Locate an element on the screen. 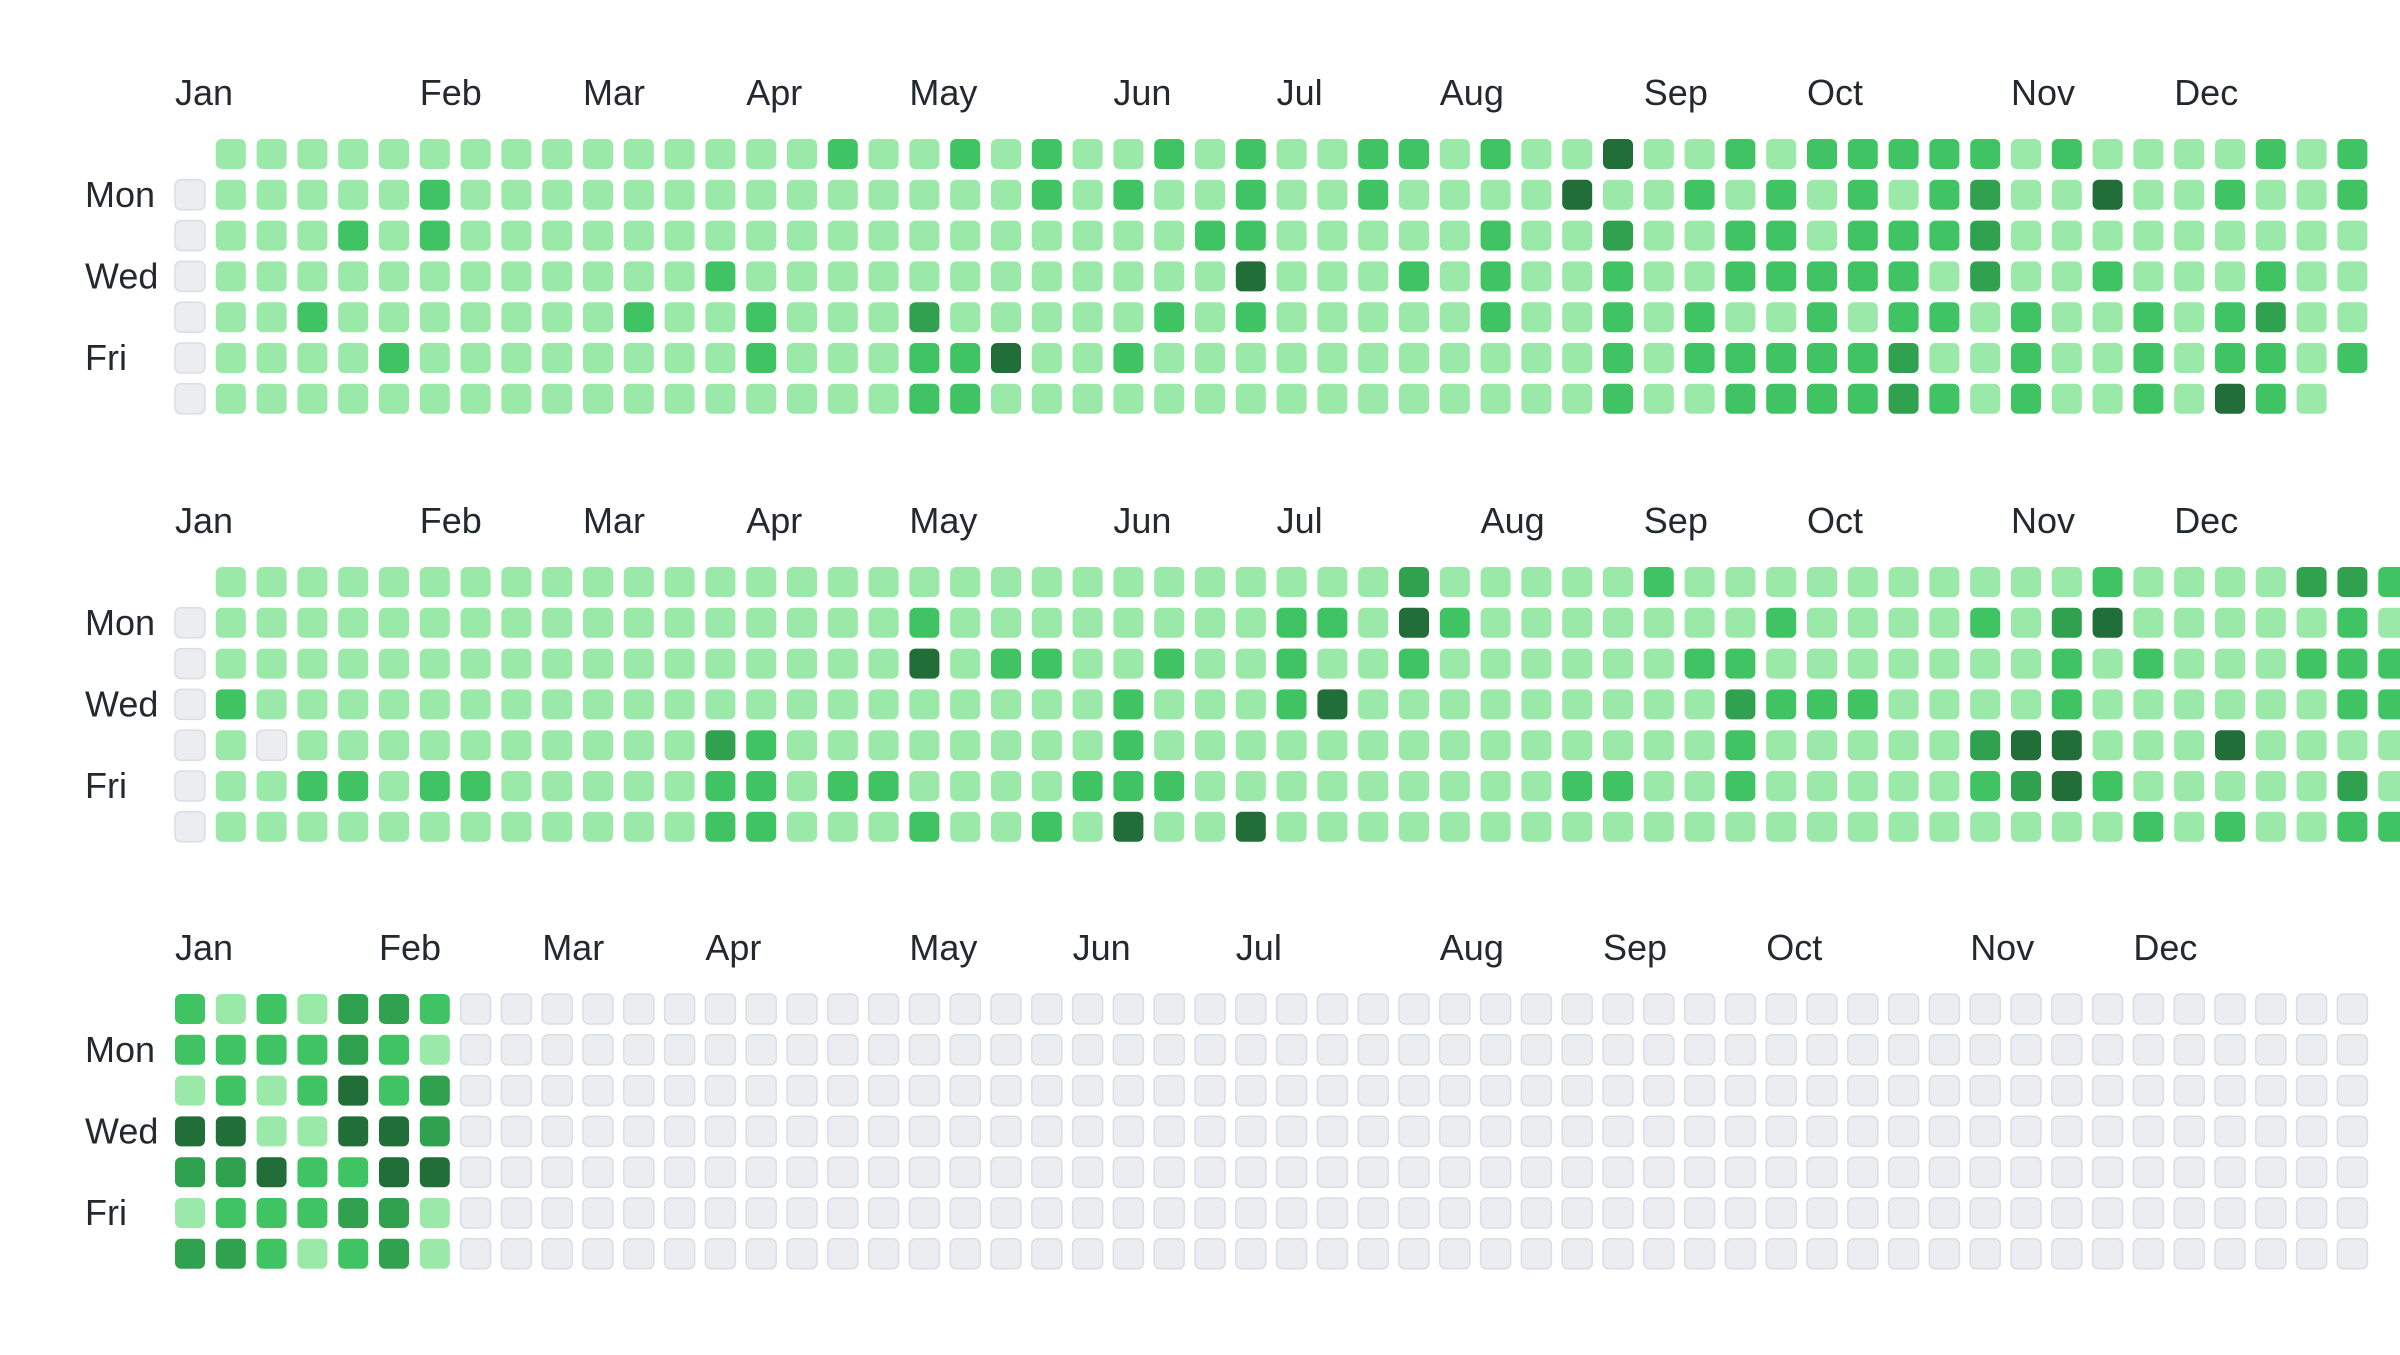 Image resolution: width=2400 pixels, height=1355 pixels. month-label: Dec is located at coordinates (2206, 92).